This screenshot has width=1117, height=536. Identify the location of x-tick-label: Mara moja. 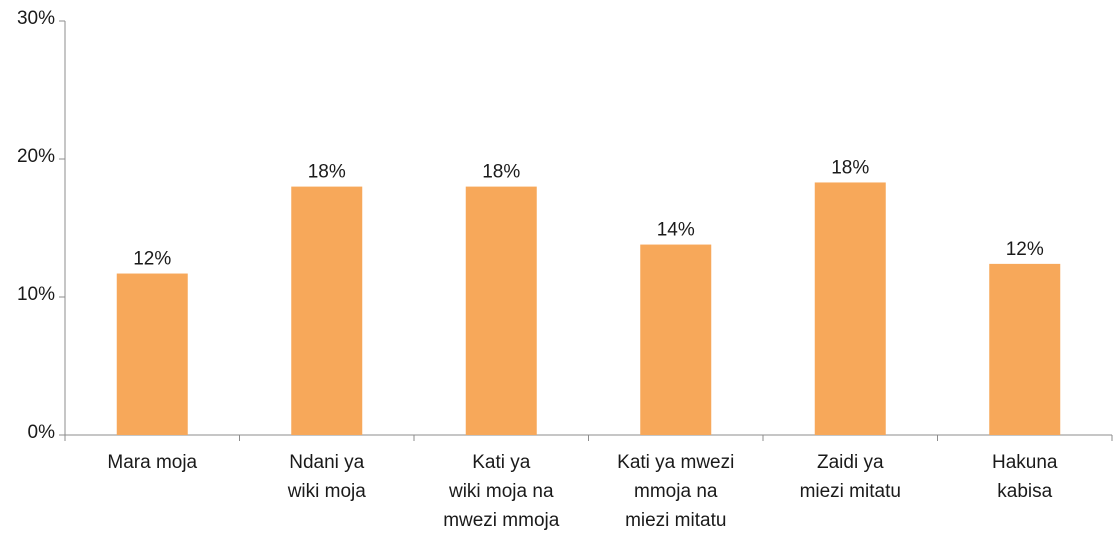
(152, 462).